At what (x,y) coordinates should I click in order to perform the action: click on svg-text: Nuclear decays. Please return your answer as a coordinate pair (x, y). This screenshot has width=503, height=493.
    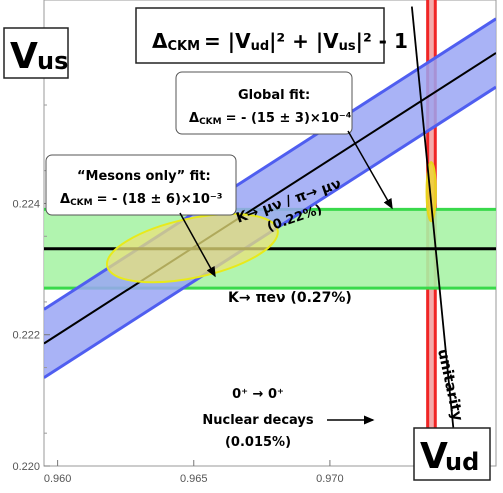
    Looking at the image, I should click on (257, 420).